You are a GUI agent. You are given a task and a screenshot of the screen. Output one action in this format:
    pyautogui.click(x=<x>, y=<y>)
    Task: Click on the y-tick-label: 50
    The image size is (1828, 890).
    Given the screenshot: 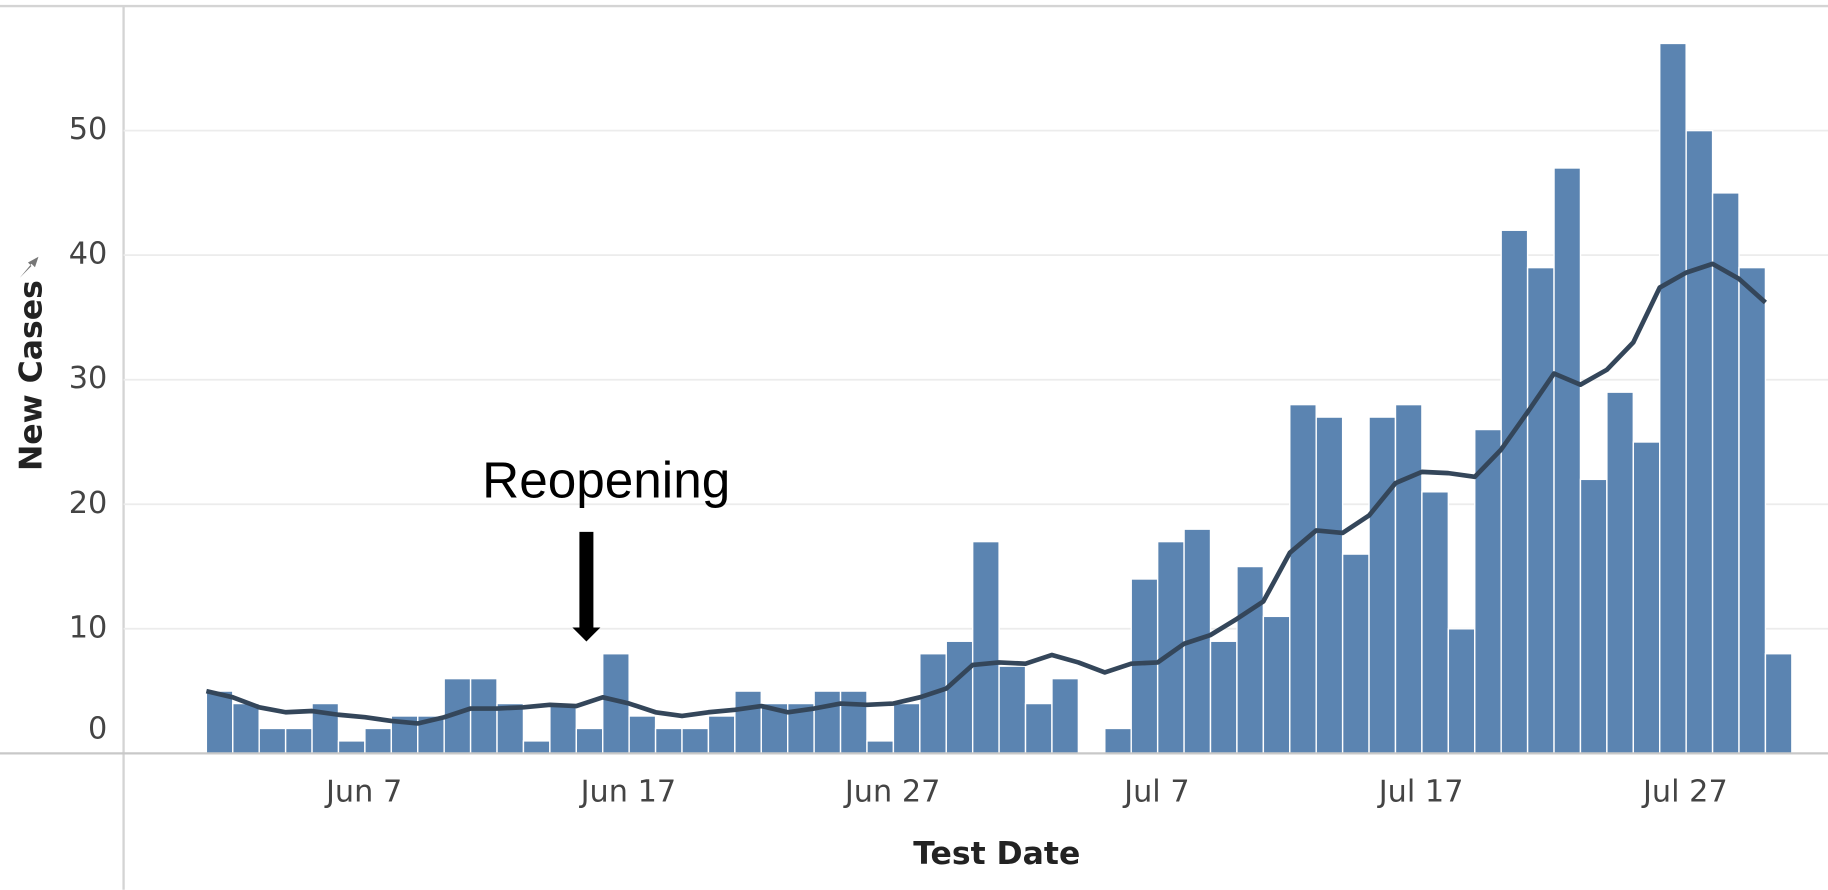 What is the action you would take?
    pyautogui.click(x=88, y=129)
    